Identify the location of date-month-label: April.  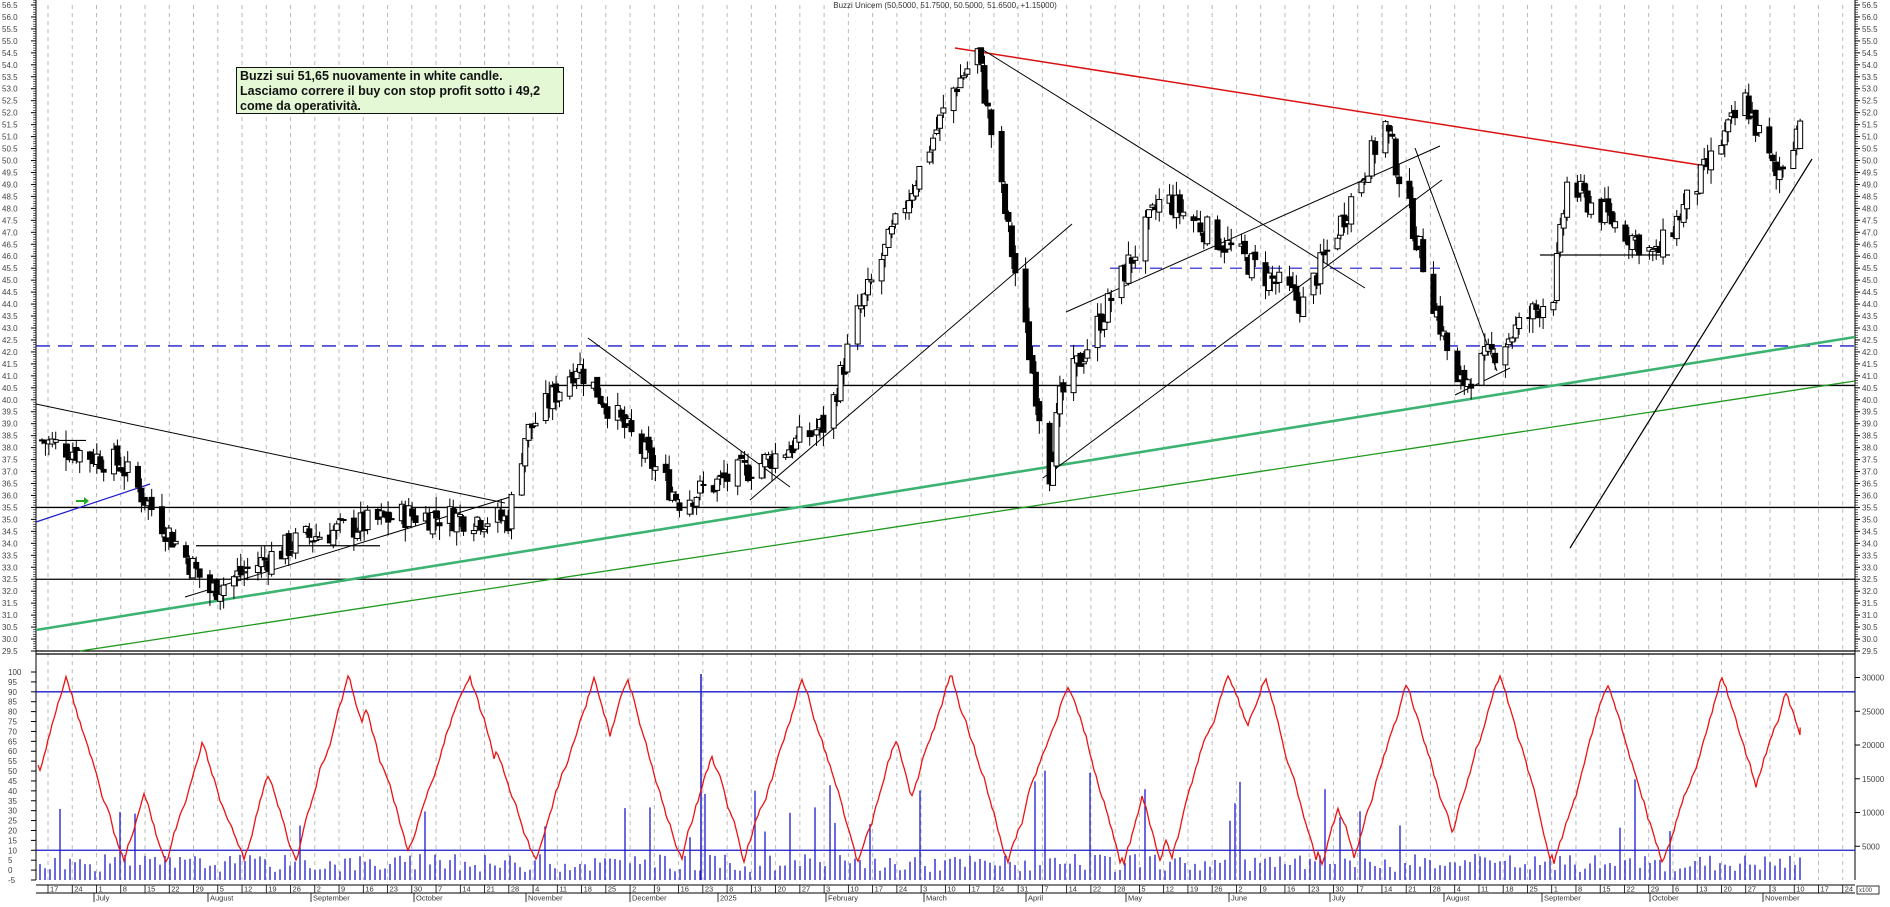
(1035, 898).